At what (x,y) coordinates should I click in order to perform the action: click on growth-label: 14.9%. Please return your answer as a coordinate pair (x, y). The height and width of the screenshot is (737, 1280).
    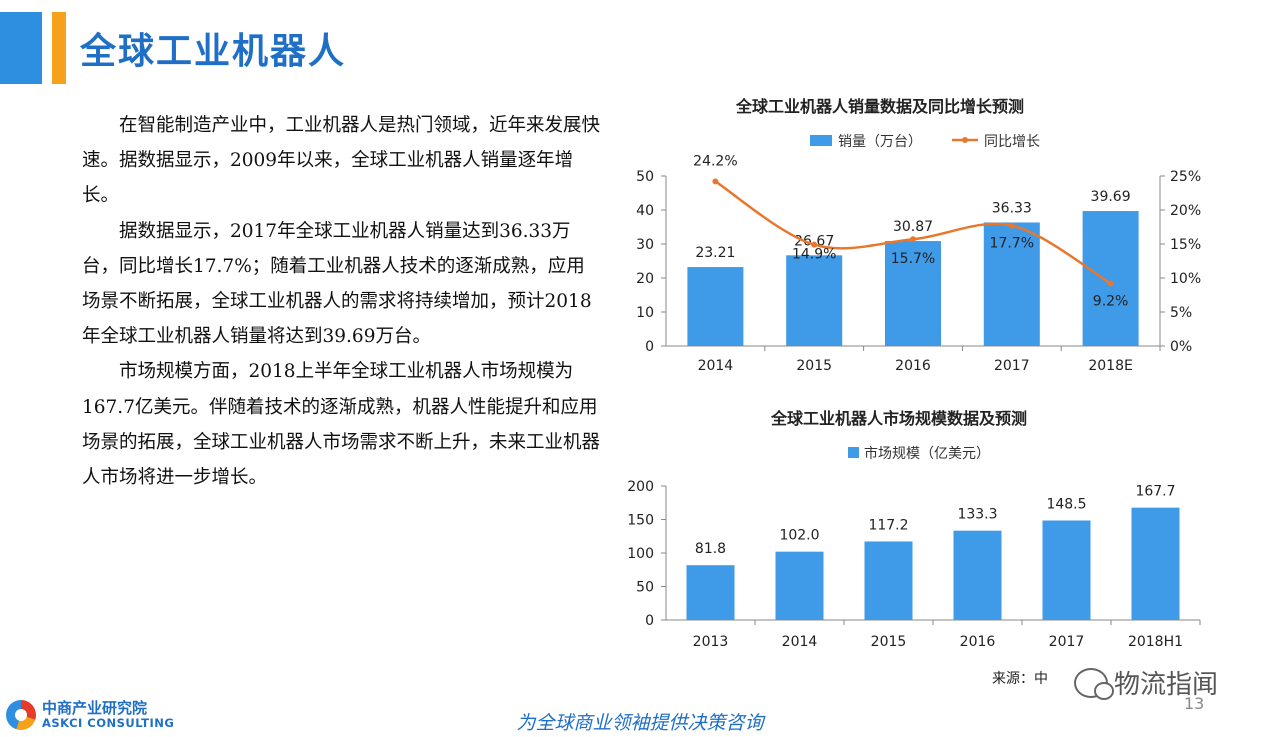
    Looking at the image, I should click on (814, 255).